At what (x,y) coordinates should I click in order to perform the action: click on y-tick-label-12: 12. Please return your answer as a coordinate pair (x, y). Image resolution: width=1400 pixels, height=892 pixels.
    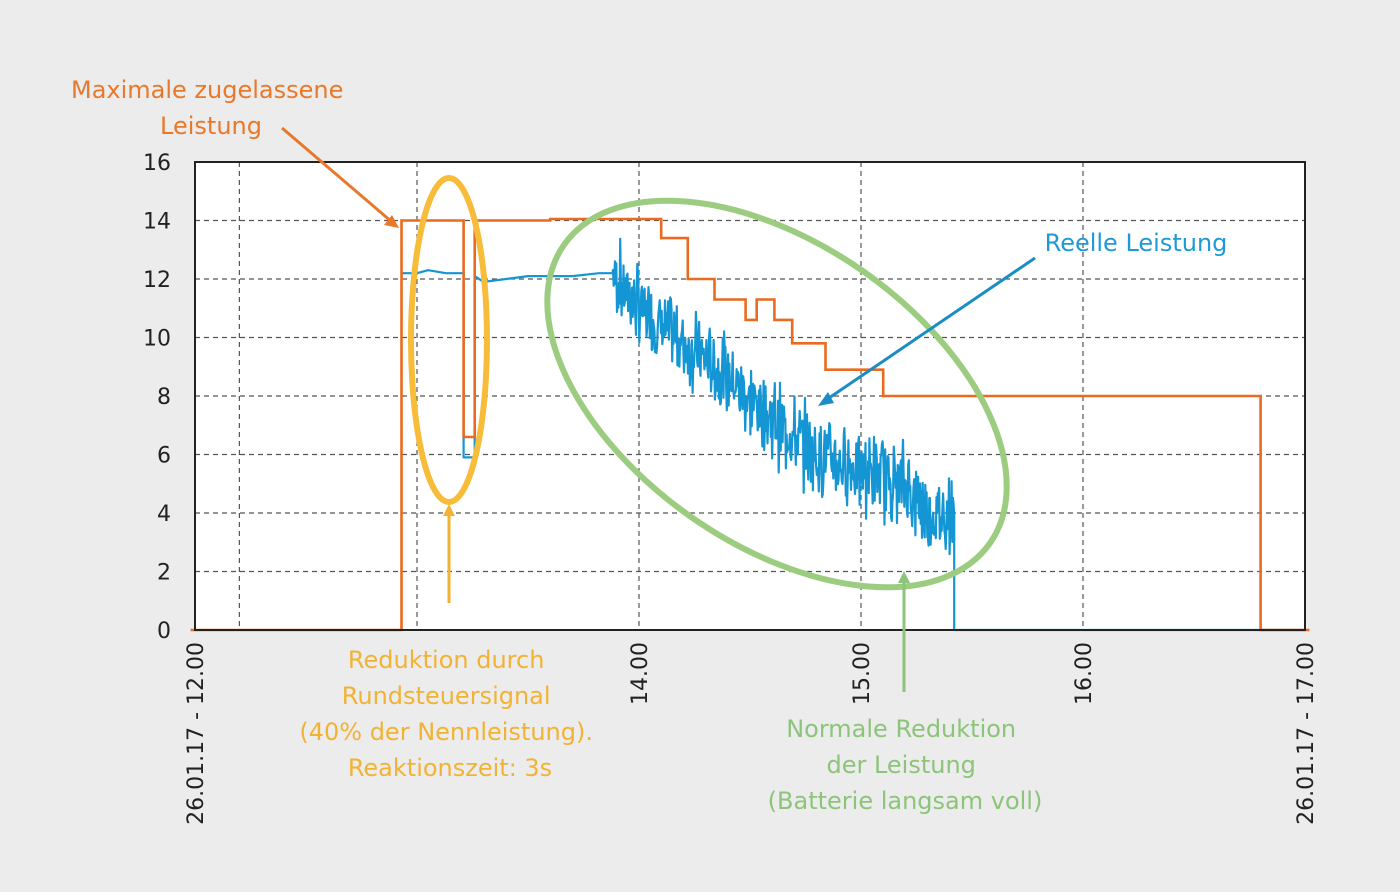
    Looking at the image, I should click on (157, 280).